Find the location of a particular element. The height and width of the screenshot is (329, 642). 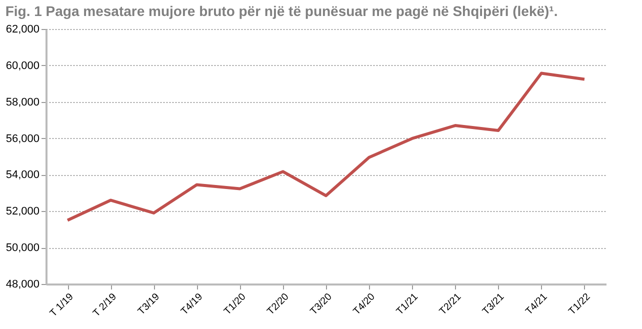

x-tick-label: T 2/19 is located at coordinates (105, 305).